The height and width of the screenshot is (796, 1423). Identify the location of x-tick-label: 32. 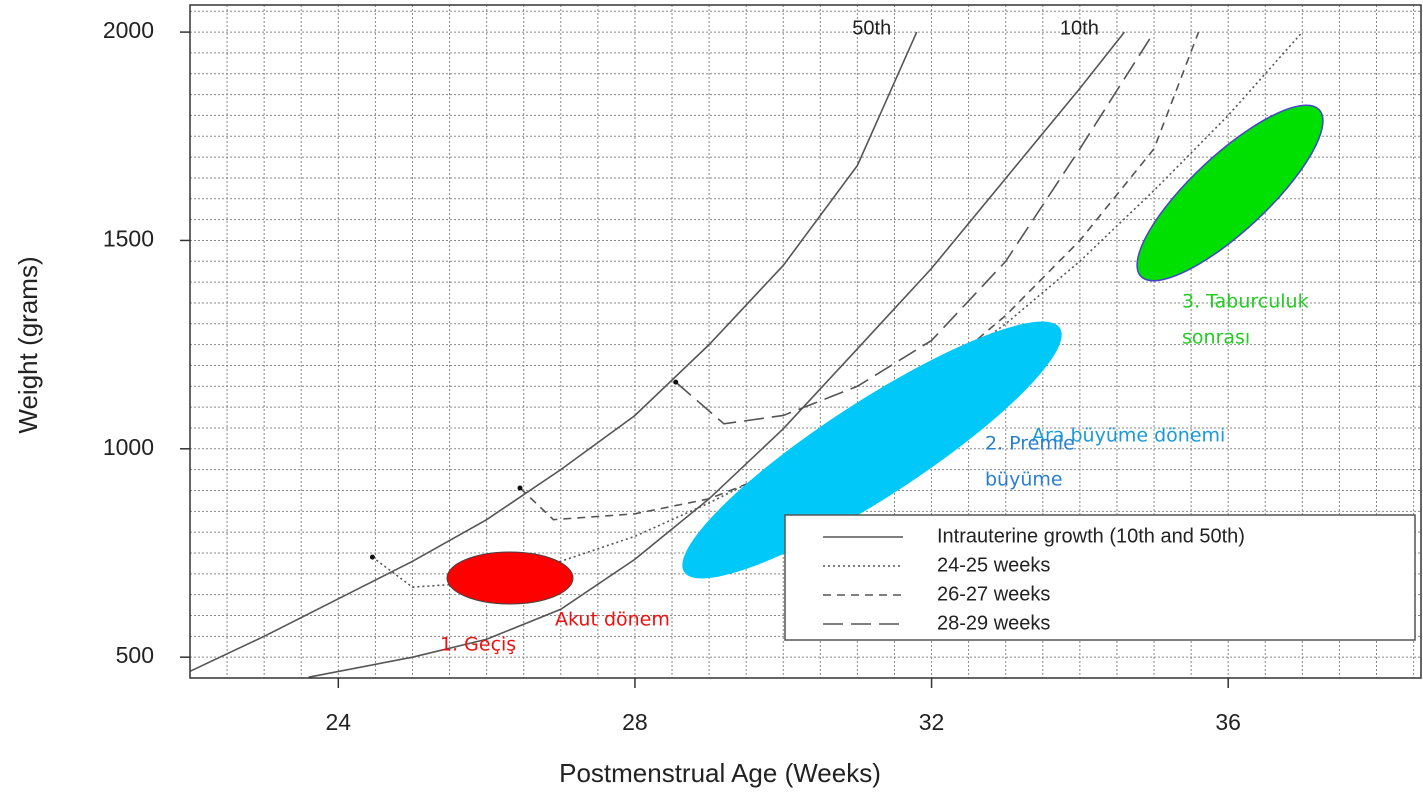
(932, 722).